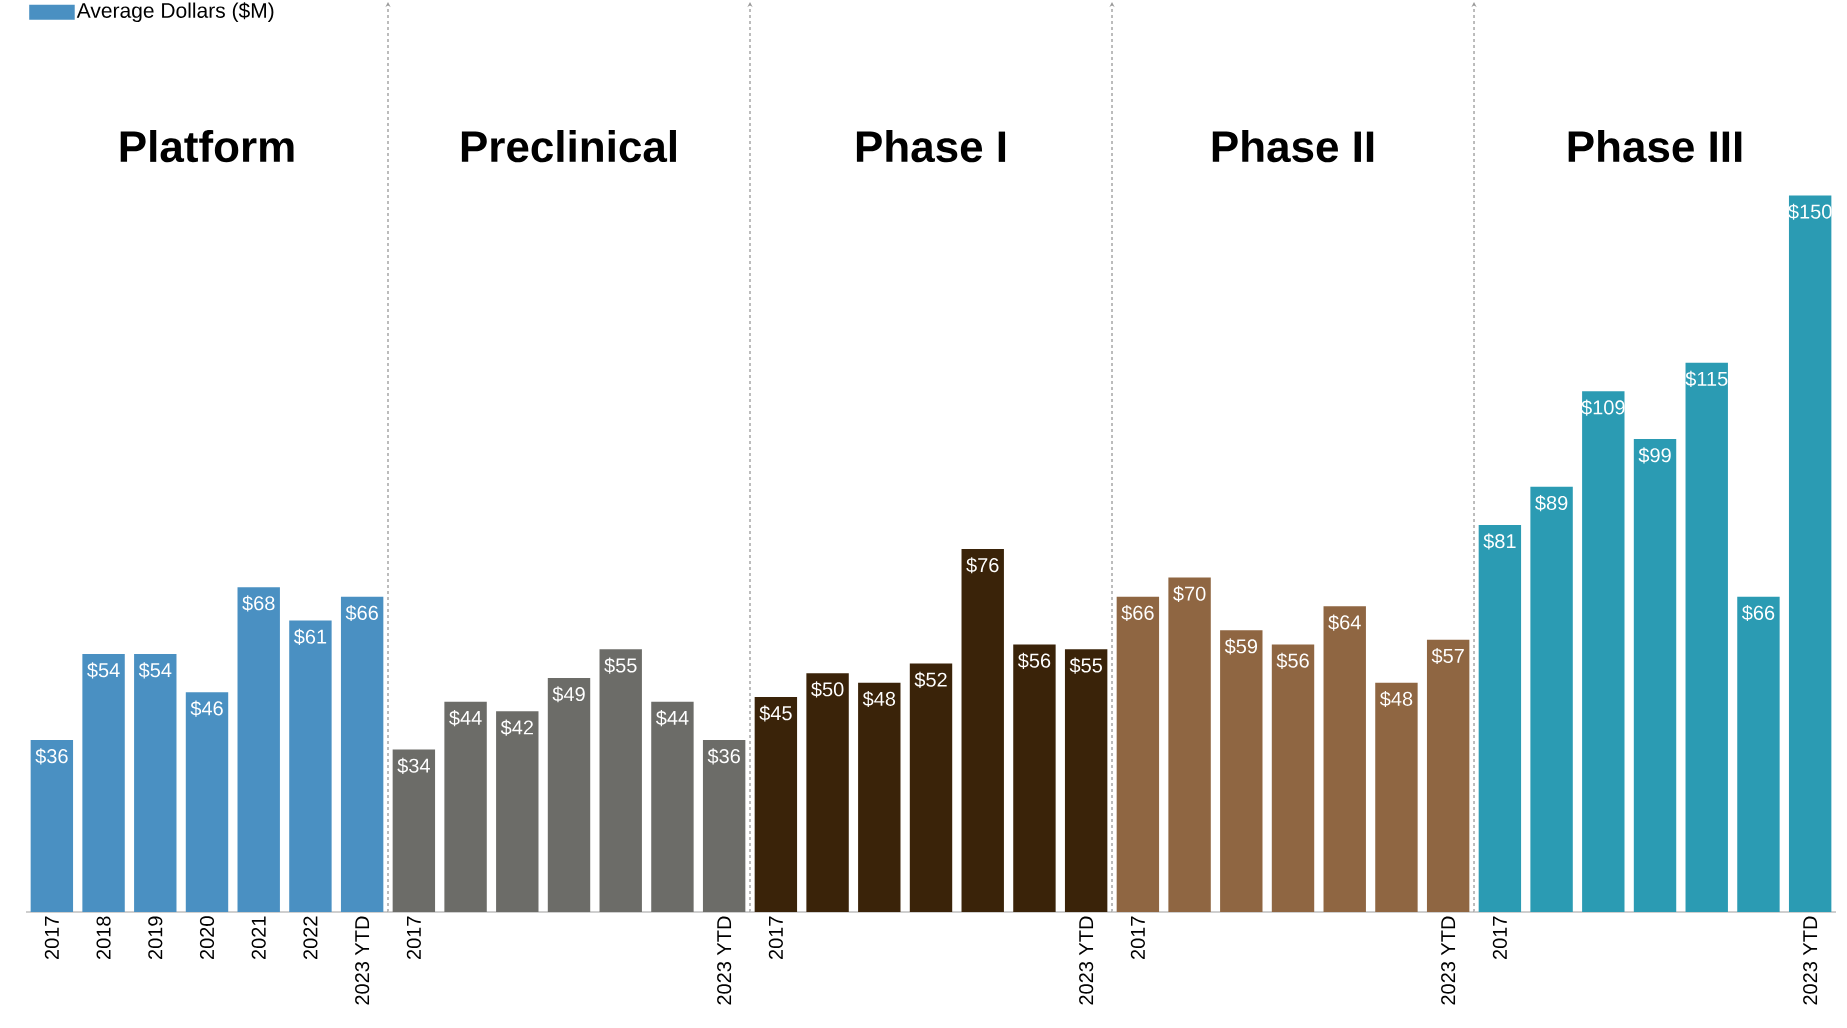 This screenshot has width=1847, height=1028. What do you see at coordinates (516, 727) in the screenshot?
I see `data-label: $42` at bounding box center [516, 727].